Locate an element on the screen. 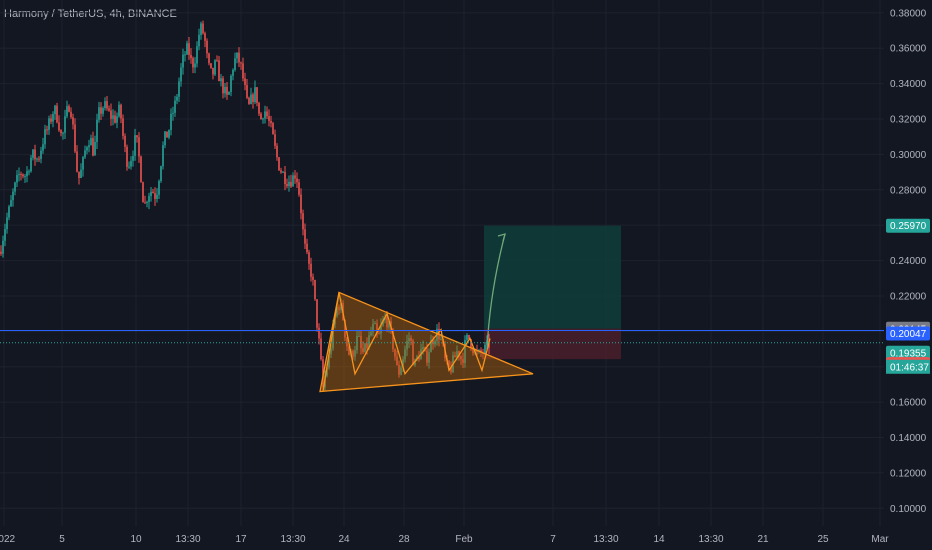 Image resolution: width=932 pixels, height=550 pixels. pattern-zigzag is located at coordinates (406, 342).